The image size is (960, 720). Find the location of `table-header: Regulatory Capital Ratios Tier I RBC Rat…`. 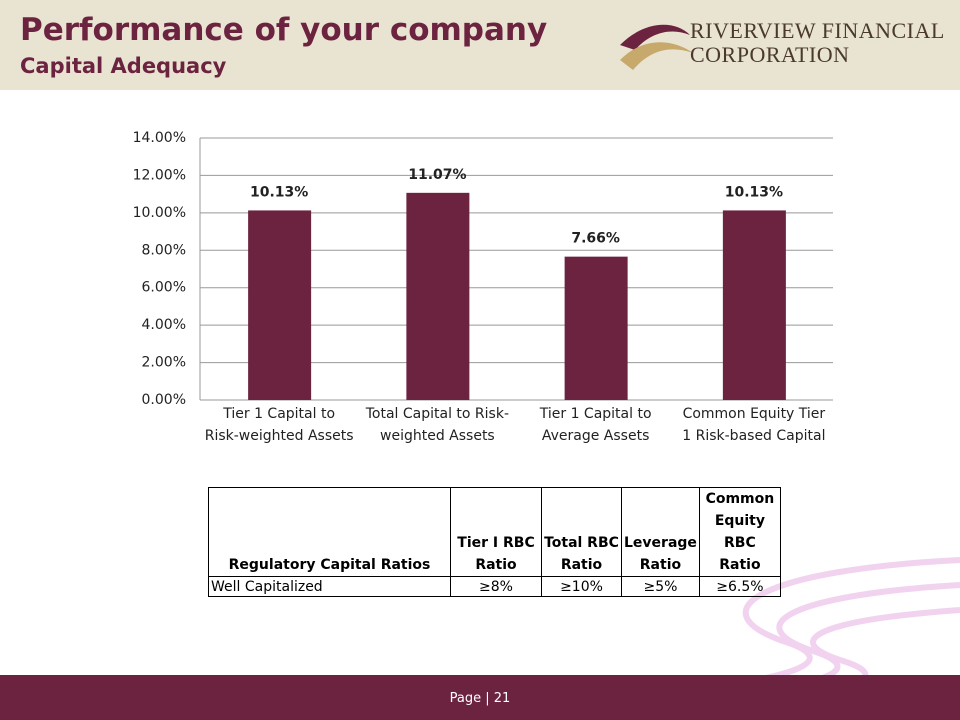

table-header: Regulatory Capital Ratios Tier I RBC Rat… is located at coordinates (494, 532).